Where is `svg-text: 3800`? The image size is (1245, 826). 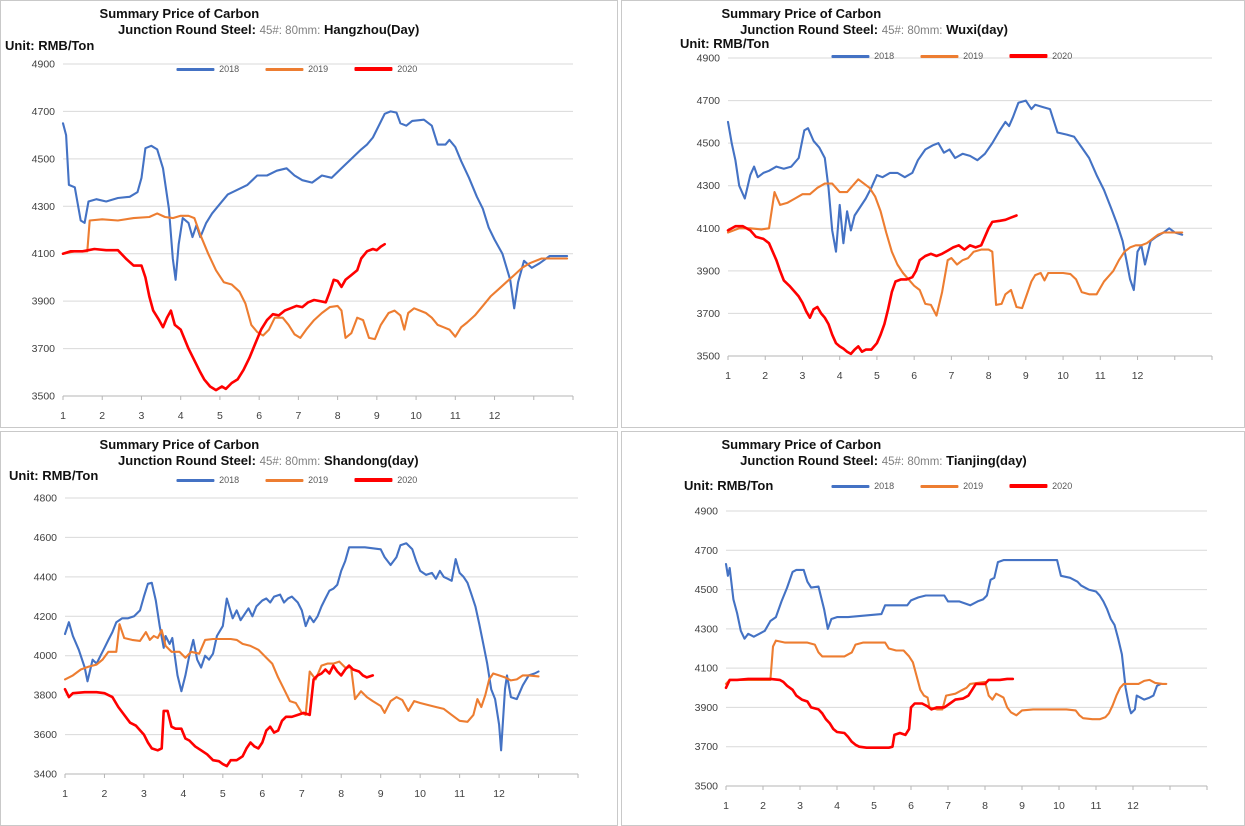
svg-text: 3800 is located at coordinates (46, 696).